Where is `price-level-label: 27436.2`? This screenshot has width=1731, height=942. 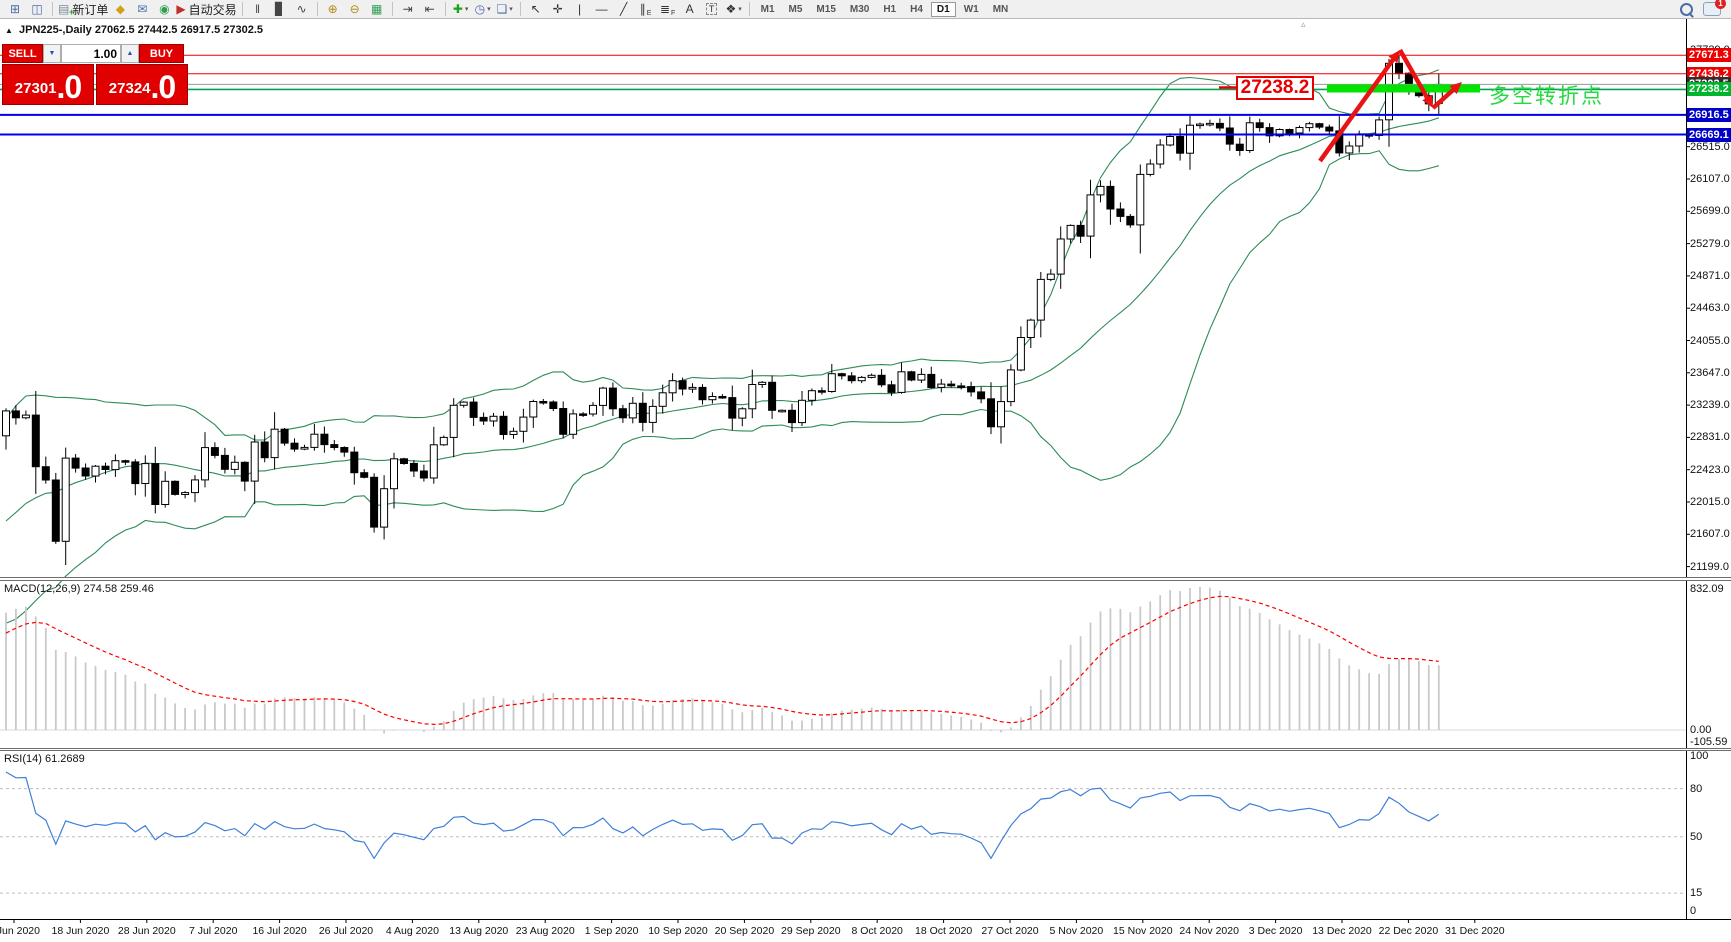 price-level-label: 27436.2 is located at coordinates (1709, 73).